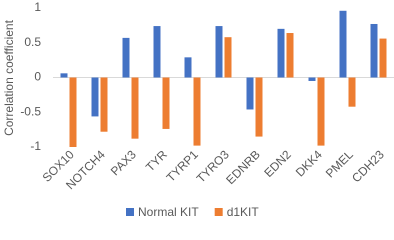 The height and width of the screenshot is (240, 394). What do you see at coordinates (243, 212) in the screenshot?
I see `legend-label: d1KIT` at bounding box center [243, 212].